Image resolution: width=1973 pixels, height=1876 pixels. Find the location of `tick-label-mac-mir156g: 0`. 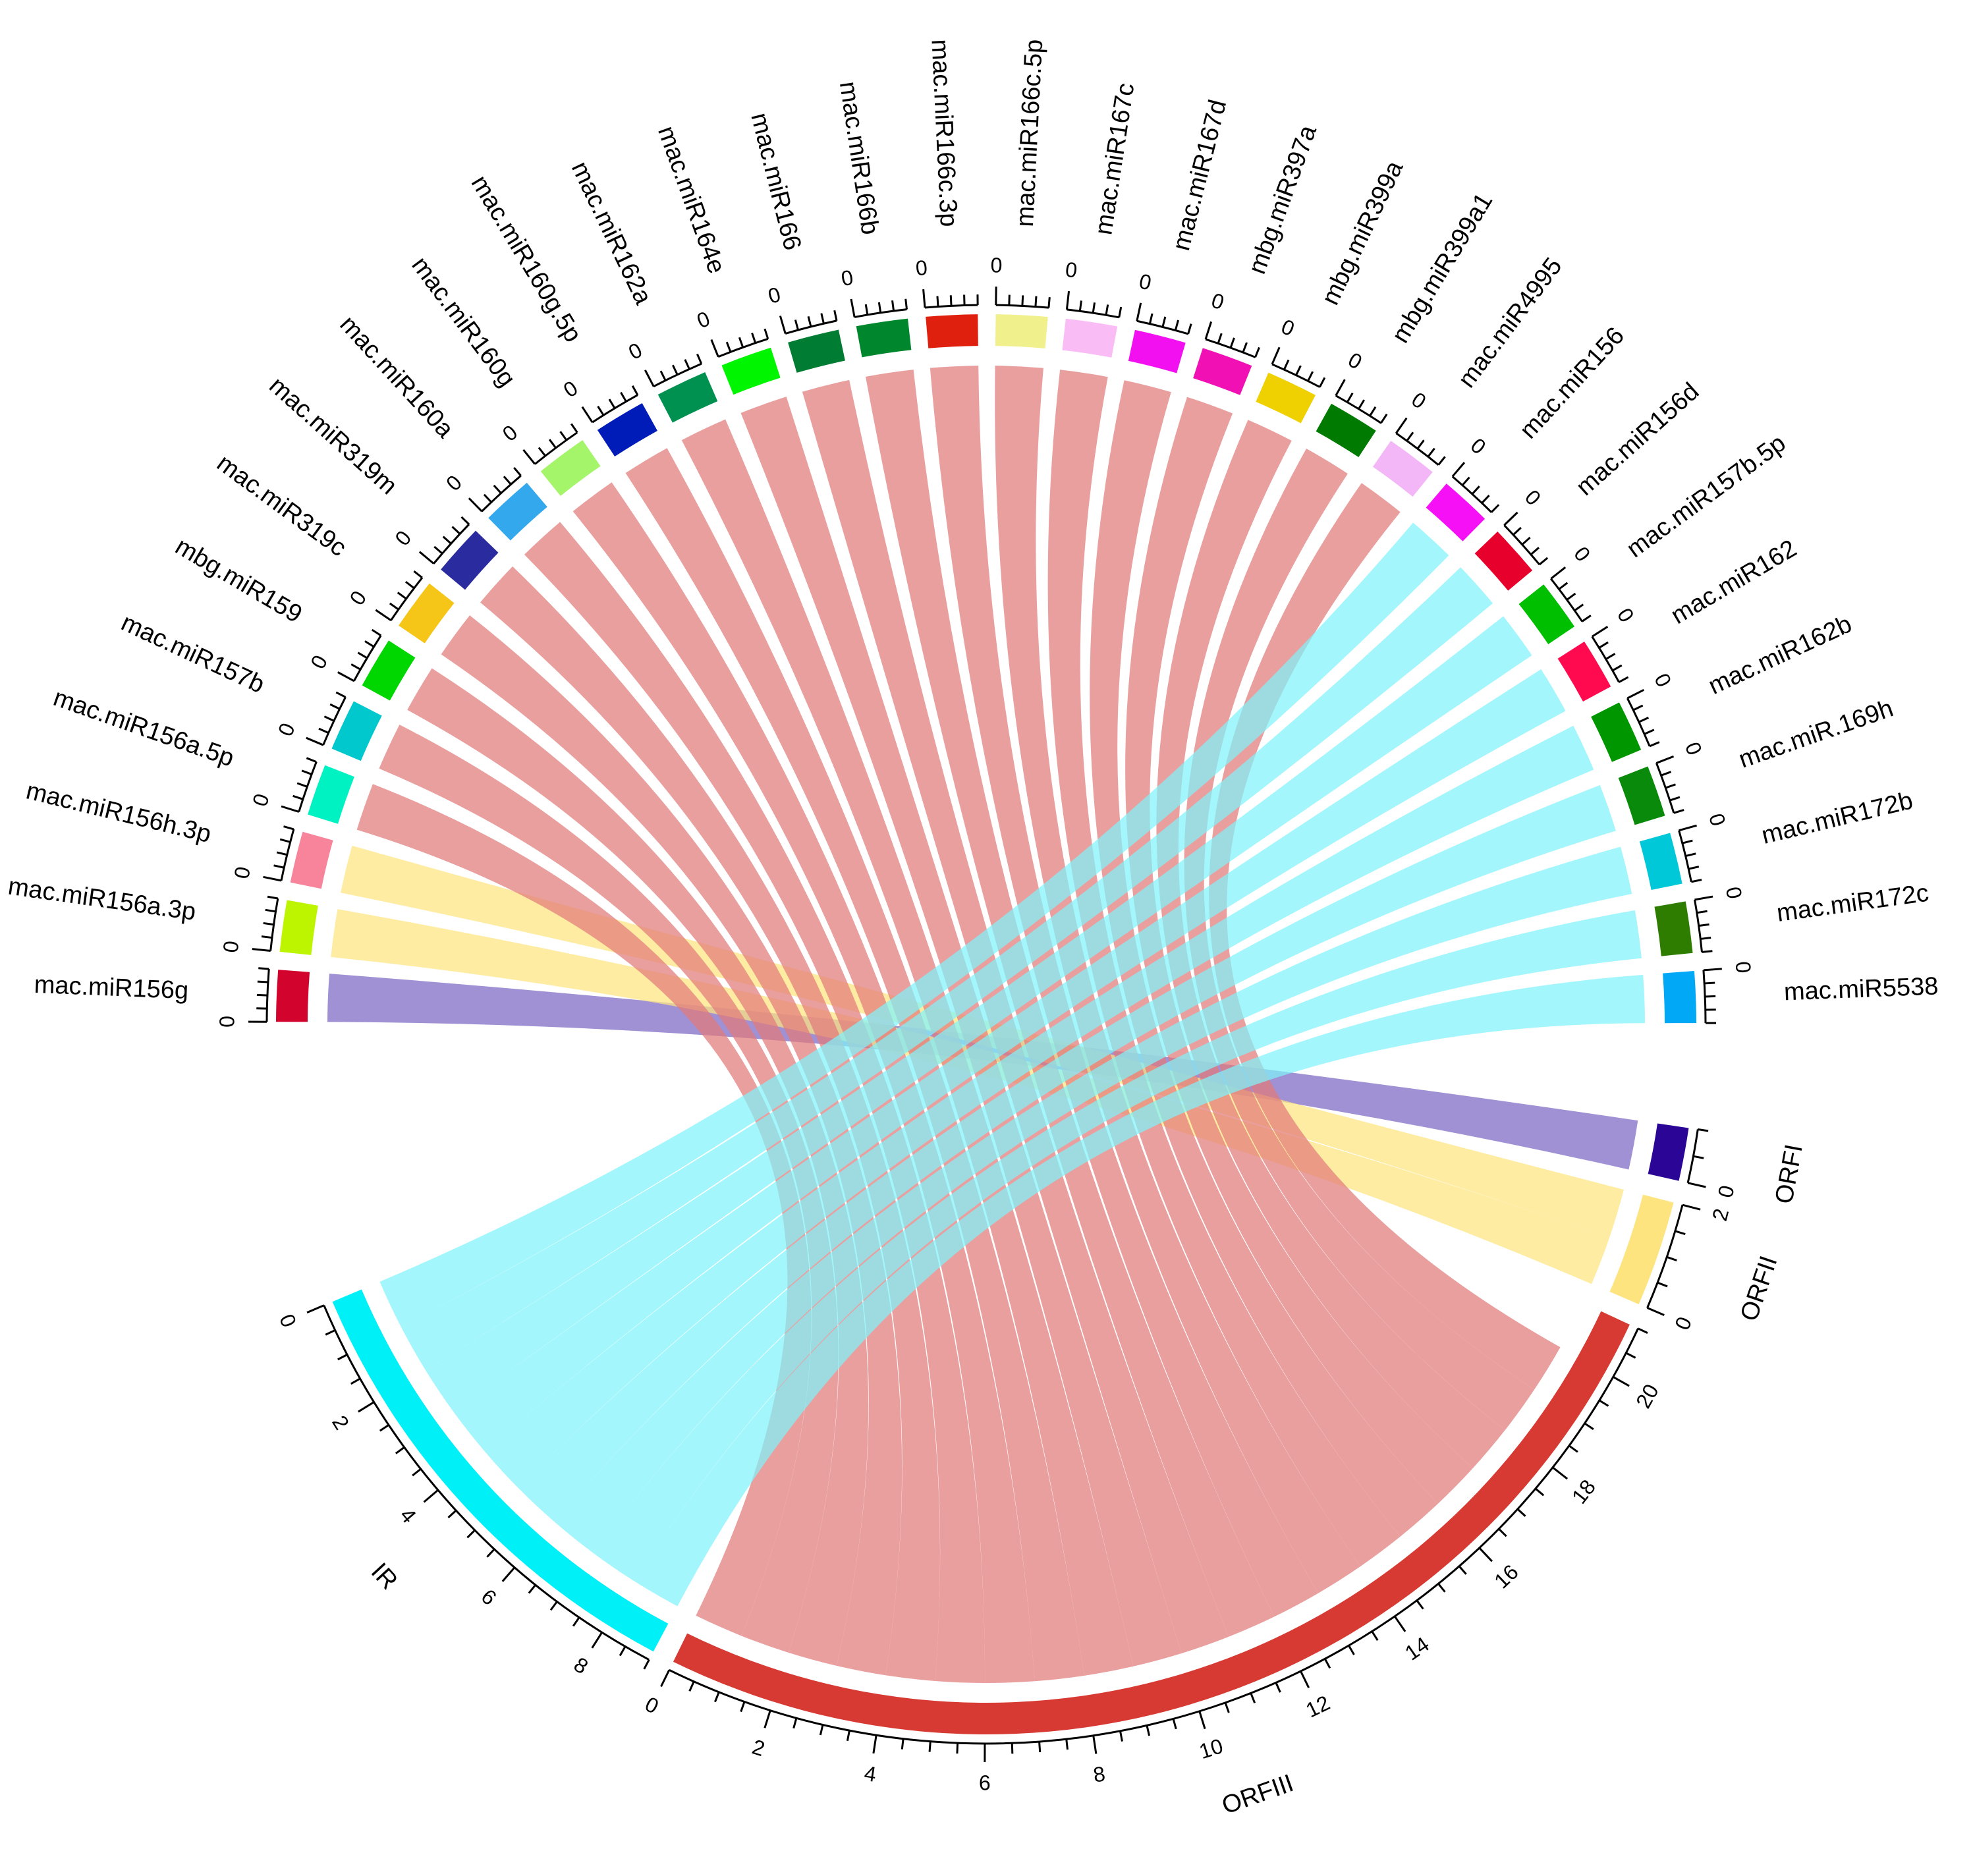

tick-label-mac-mir156g: 0 is located at coordinates (226, 1022).